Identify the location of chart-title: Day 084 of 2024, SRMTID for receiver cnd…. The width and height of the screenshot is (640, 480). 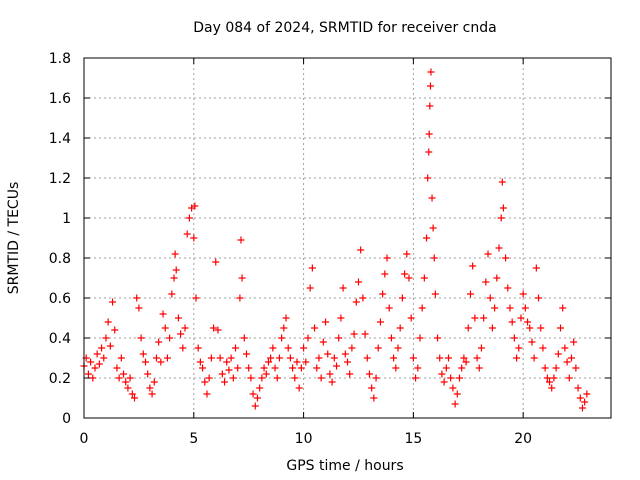
(344, 28).